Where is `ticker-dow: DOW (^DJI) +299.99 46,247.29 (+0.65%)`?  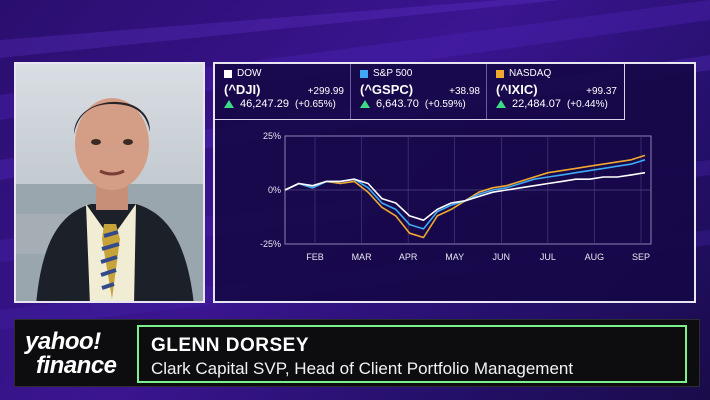 ticker-dow: DOW (^DJI) +299.99 46,247.29 (+0.65%) is located at coordinates (283, 91).